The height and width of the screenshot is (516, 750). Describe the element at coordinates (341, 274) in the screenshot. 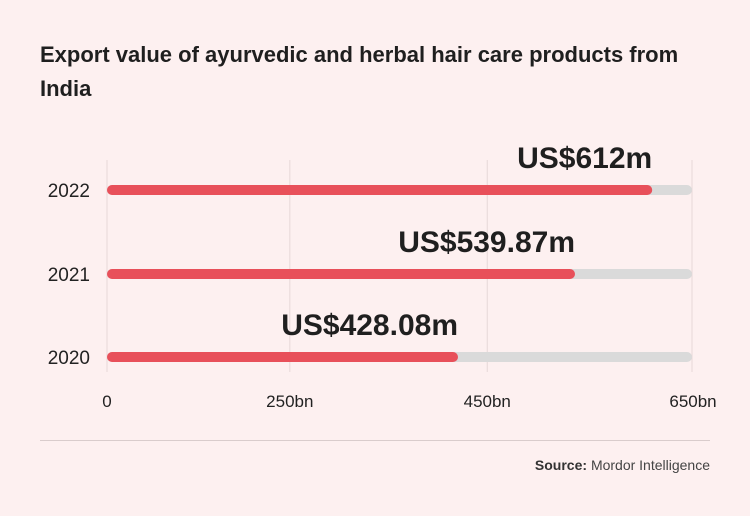

I see `bar-2021` at that location.